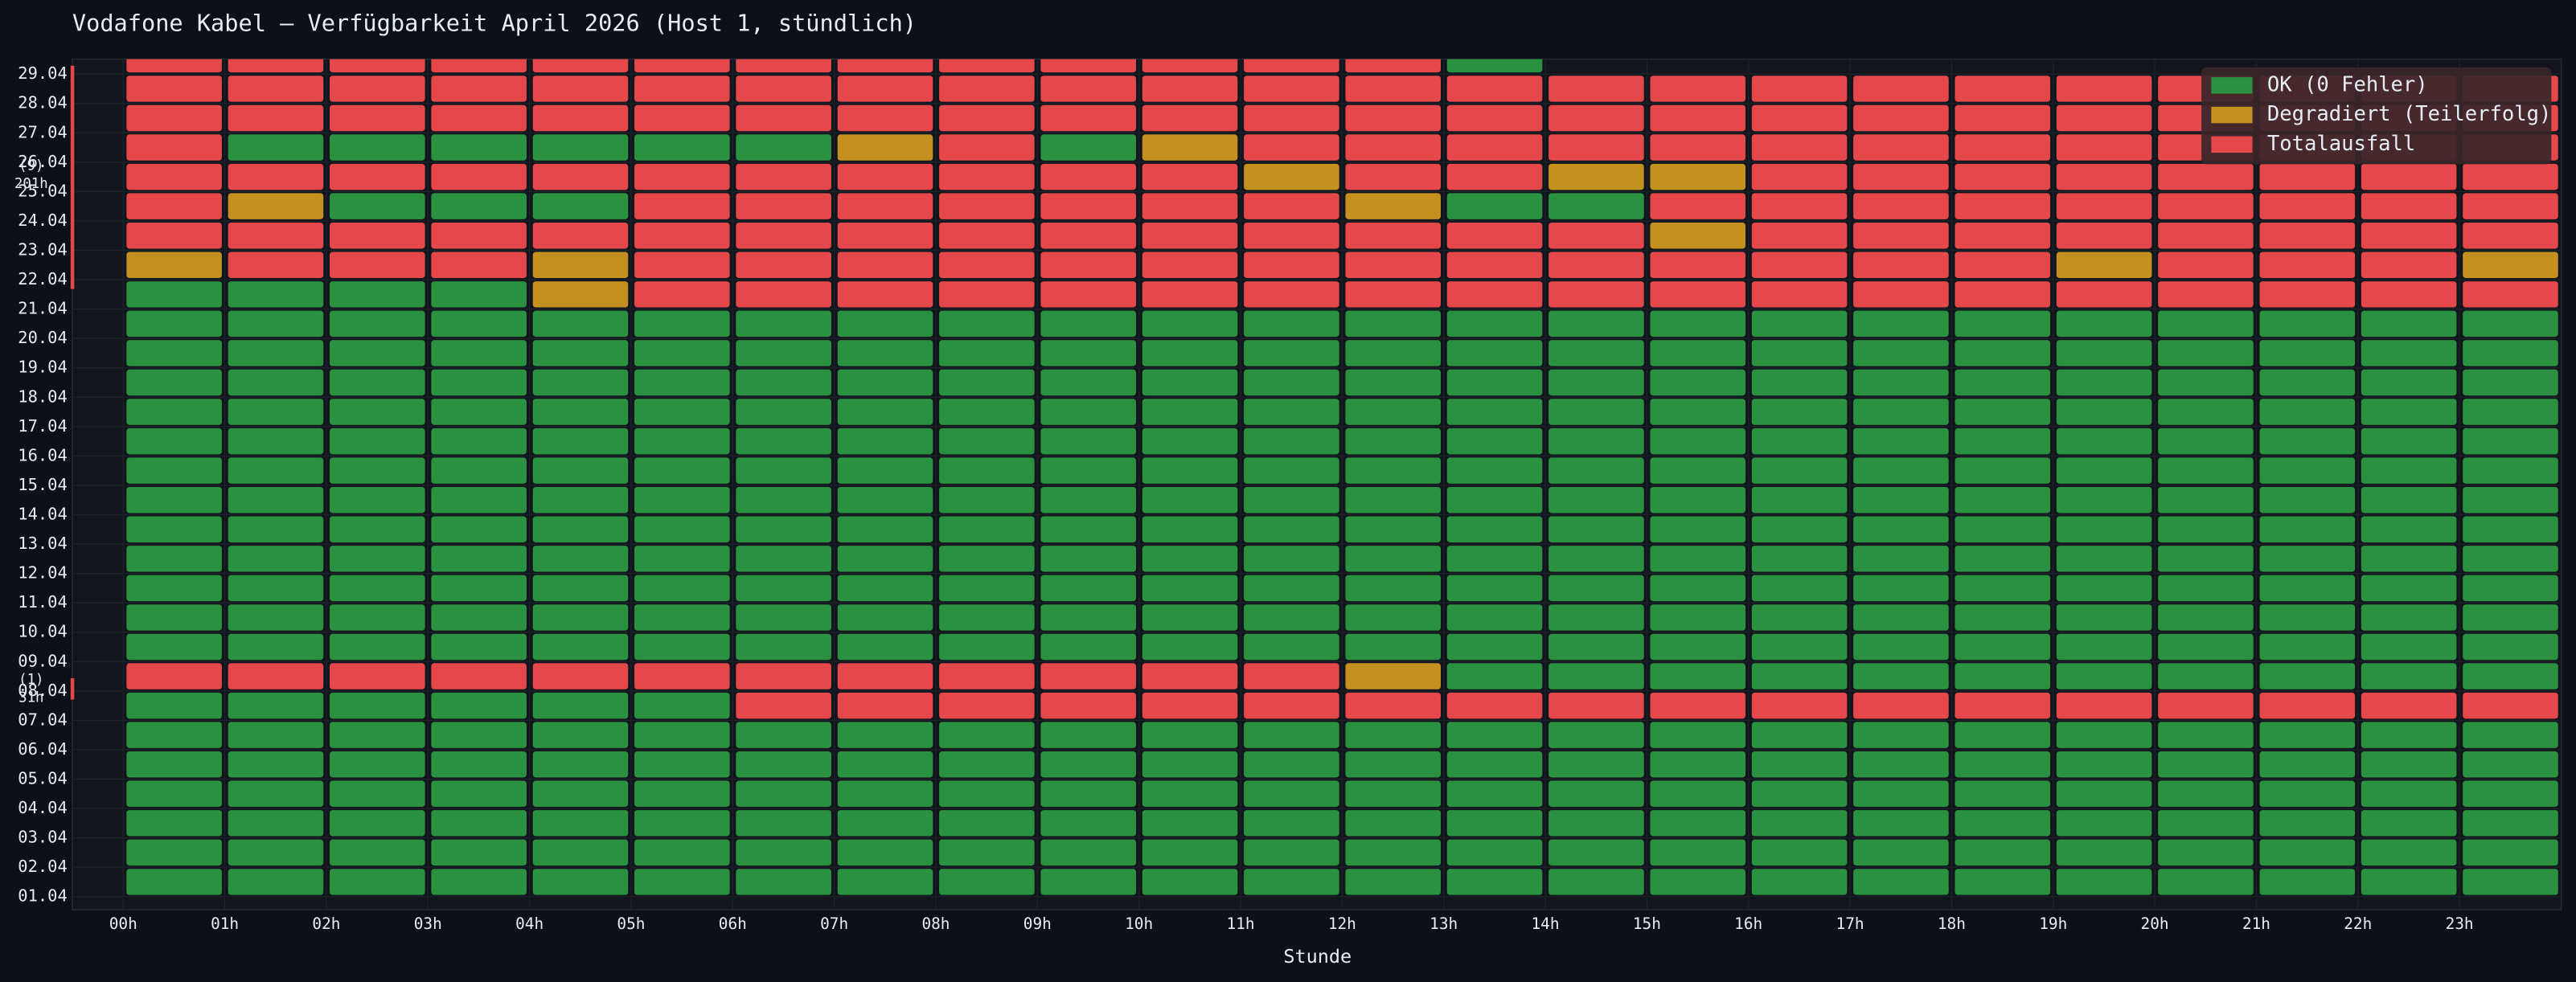 The image size is (2576, 982). Describe the element at coordinates (43, 602) in the screenshot. I see `y-tick-label: 11.04` at that location.